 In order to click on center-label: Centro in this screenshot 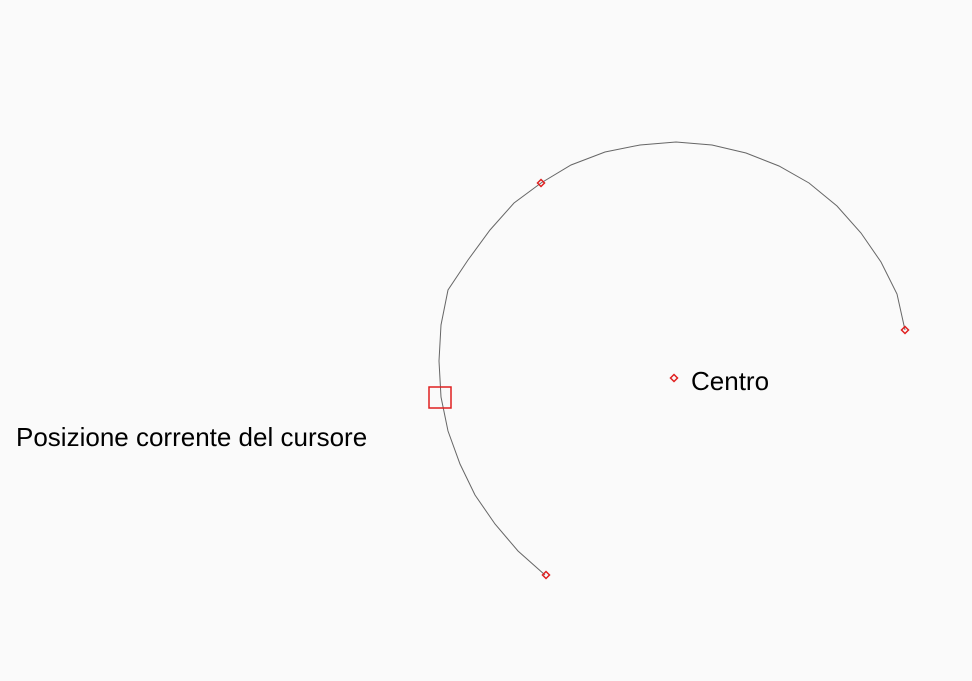, I will do `click(730, 381)`.